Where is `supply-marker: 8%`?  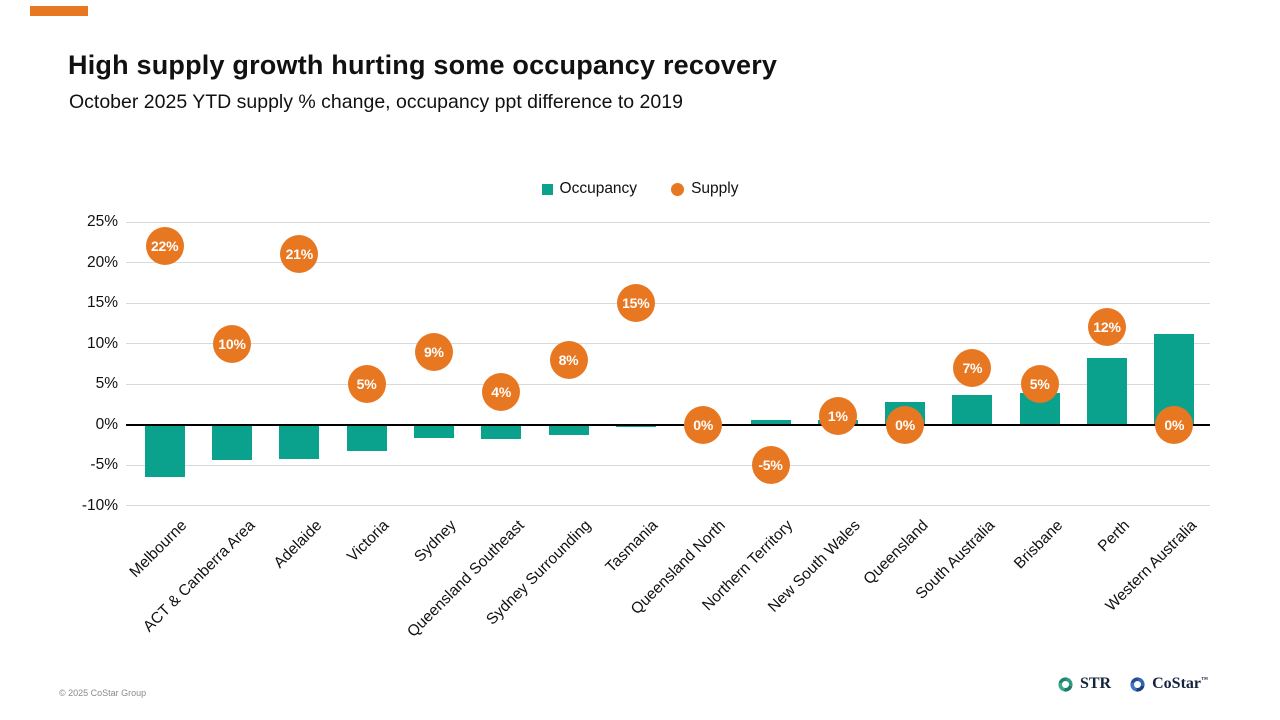
supply-marker: 8% is located at coordinates (568, 359).